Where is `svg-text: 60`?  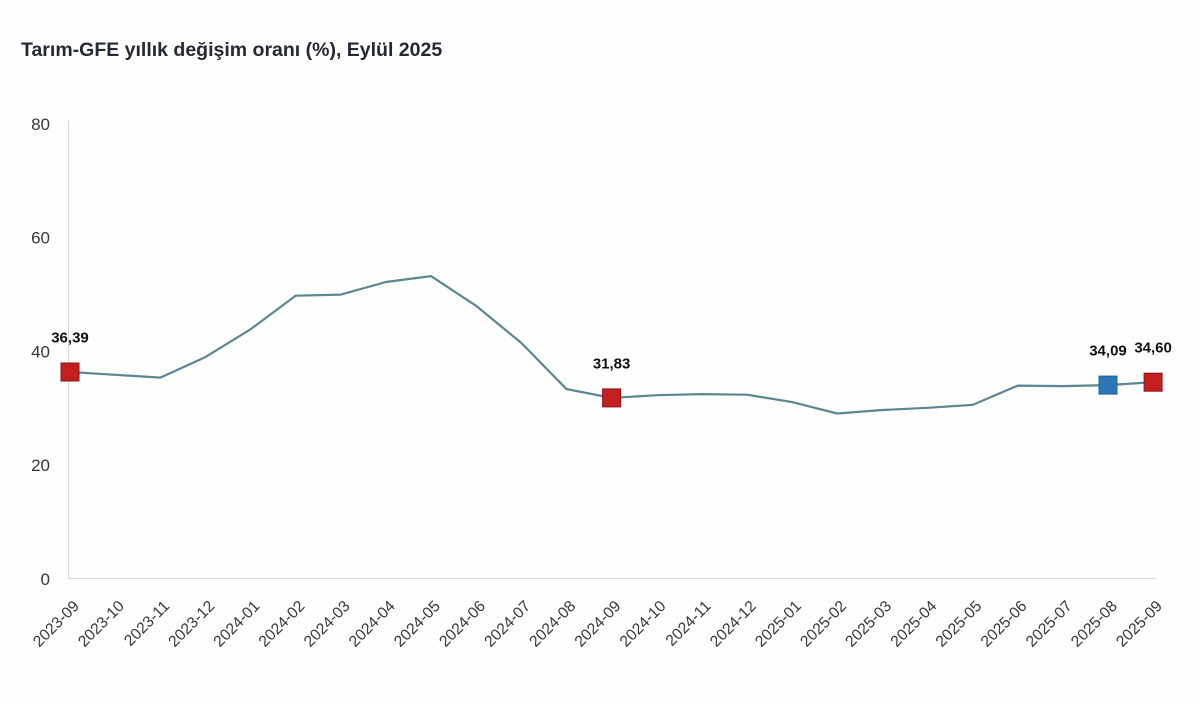
svg-text: 60 is located at coordinates (40, 238).